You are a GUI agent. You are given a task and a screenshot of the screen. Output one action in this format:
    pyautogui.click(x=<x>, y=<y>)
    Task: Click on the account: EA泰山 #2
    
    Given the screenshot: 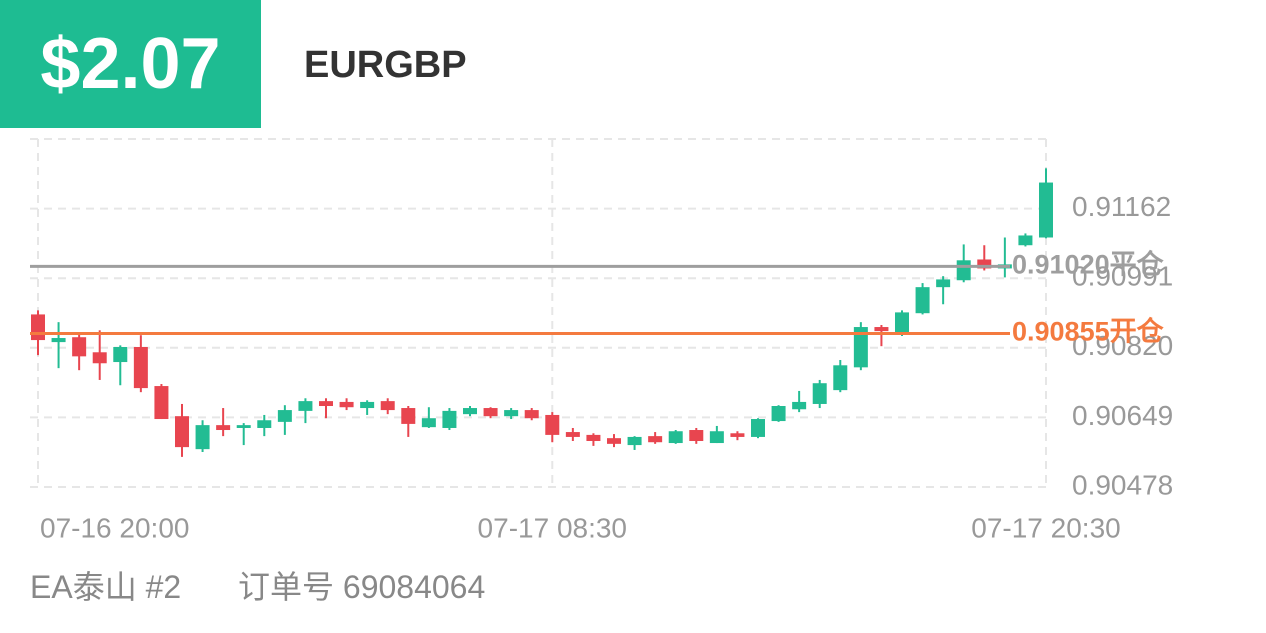 What is the action you would take?
    pyautogui.click(x=106, y=587)
    